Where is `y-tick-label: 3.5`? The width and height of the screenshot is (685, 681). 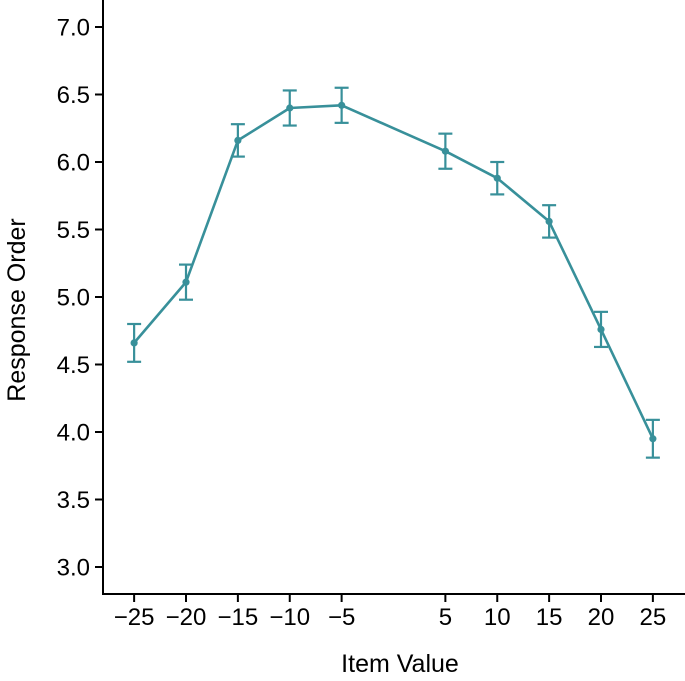
y-tick-label: 3.5 is located at coordinates (73, 500).